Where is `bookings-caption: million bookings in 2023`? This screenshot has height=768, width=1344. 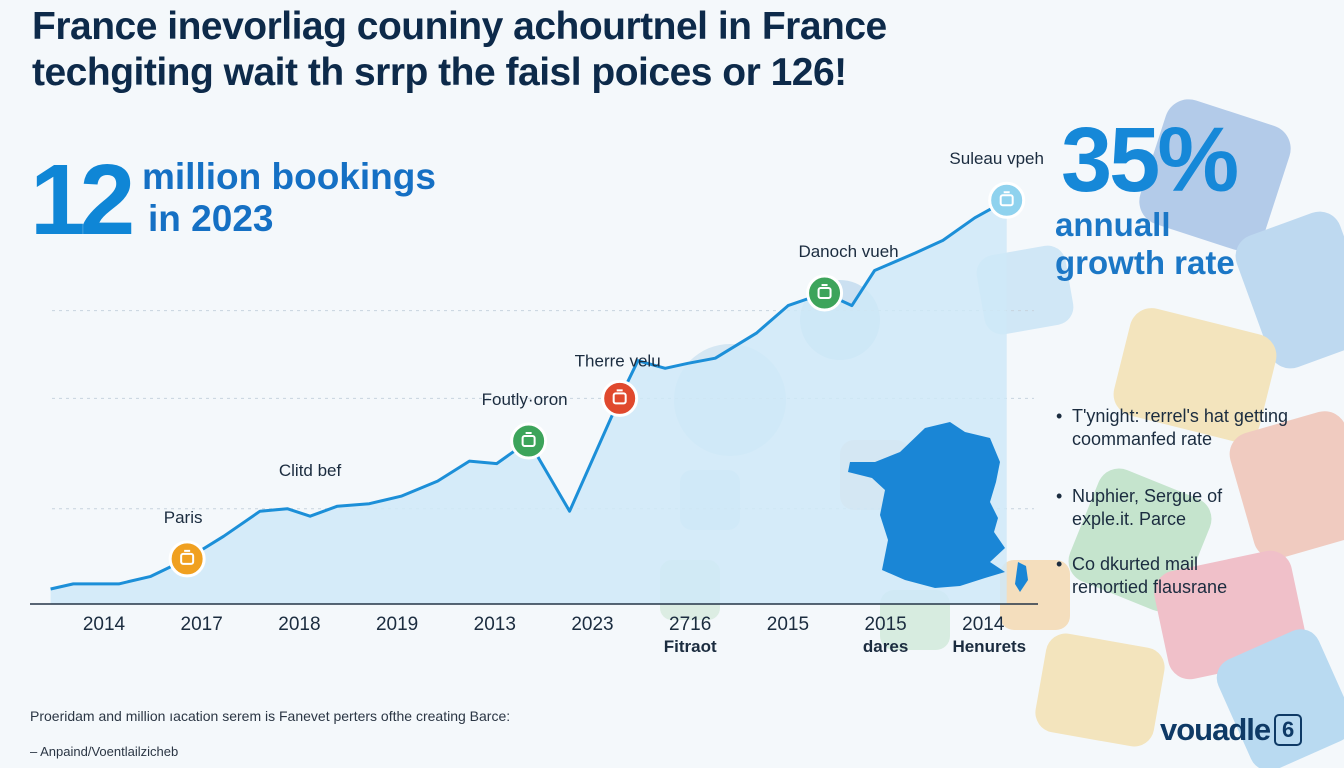 bookings-caption: million bookings in 2023 is located at coordinates (289, 198).